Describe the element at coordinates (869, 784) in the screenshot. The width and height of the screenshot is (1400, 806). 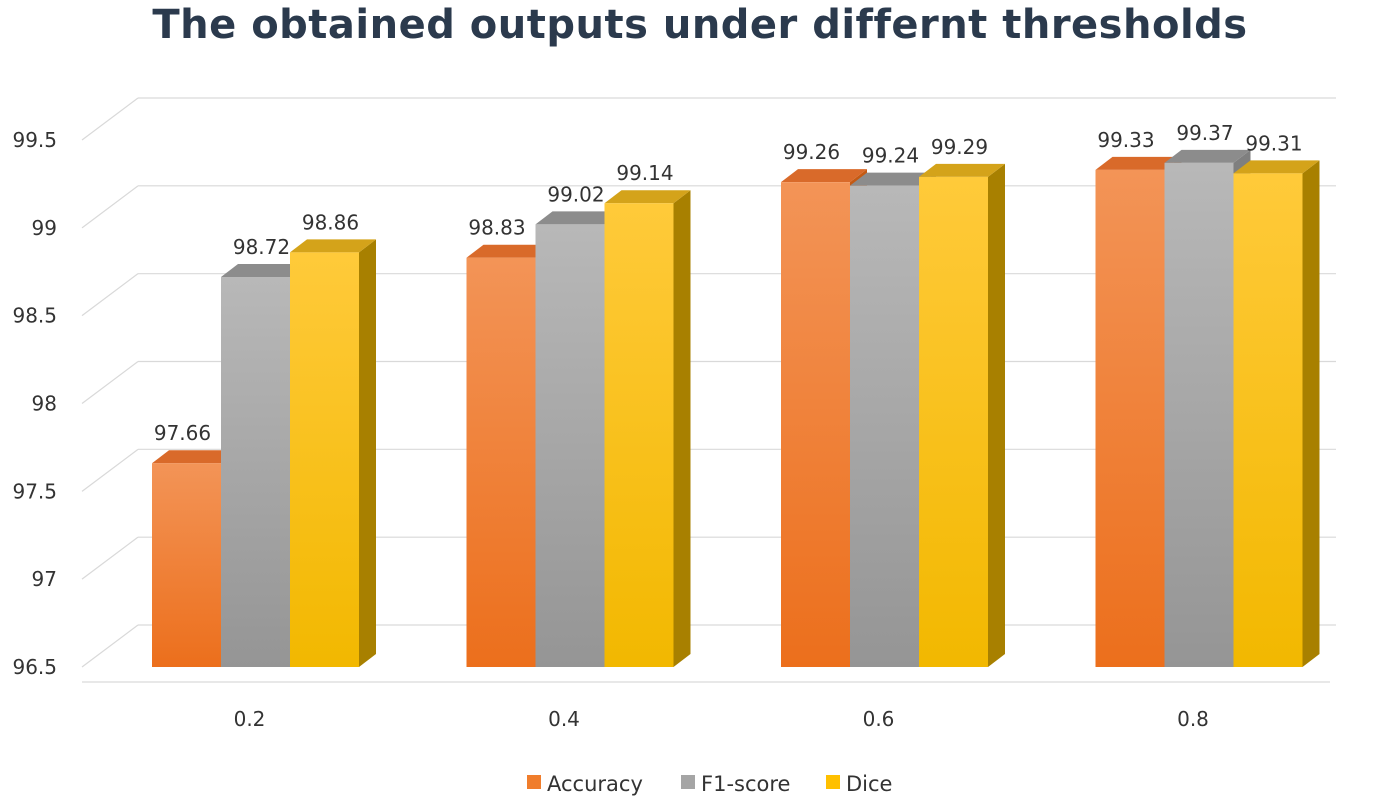
I see `legend-label: Dice` at that location.